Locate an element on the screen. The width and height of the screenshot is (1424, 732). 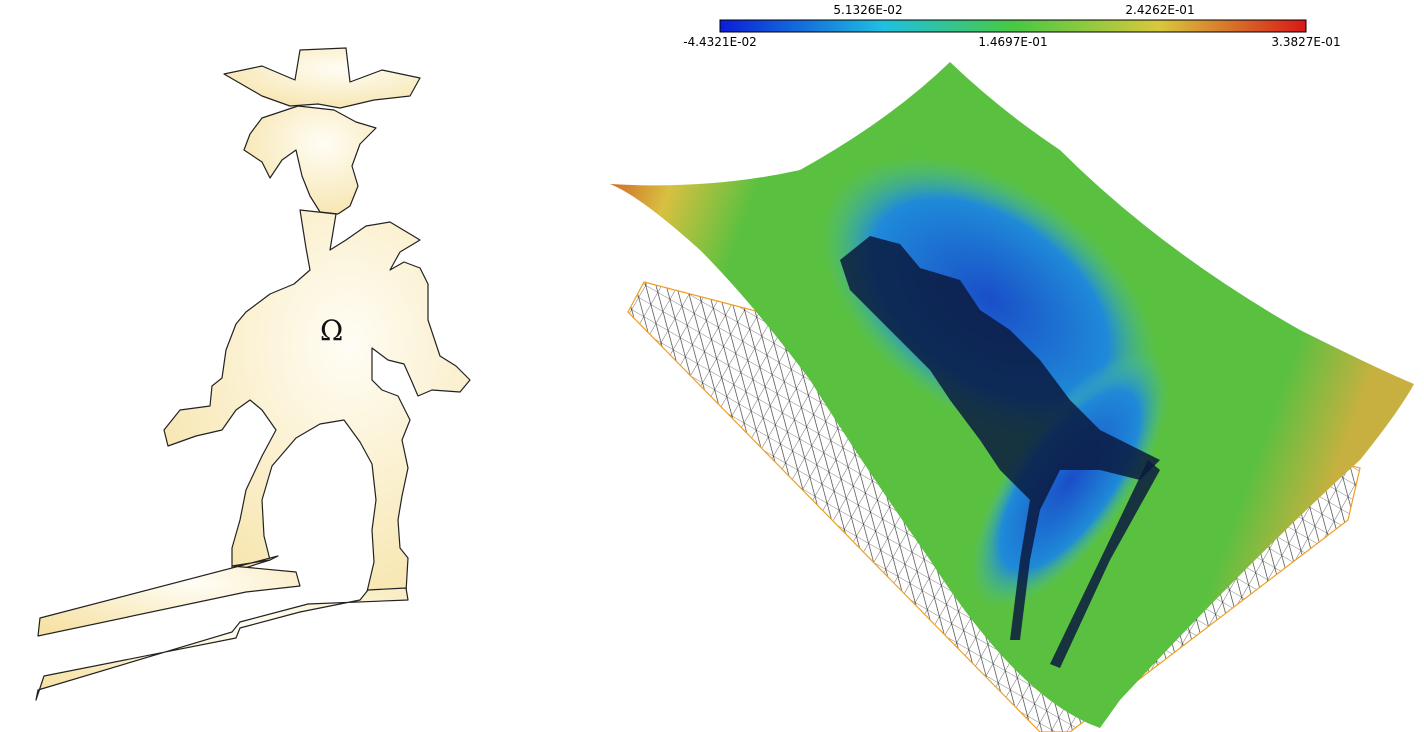
colorbar-tick-label-bottom-1: -4.4321E-02 is located at coordinates (720, 42).